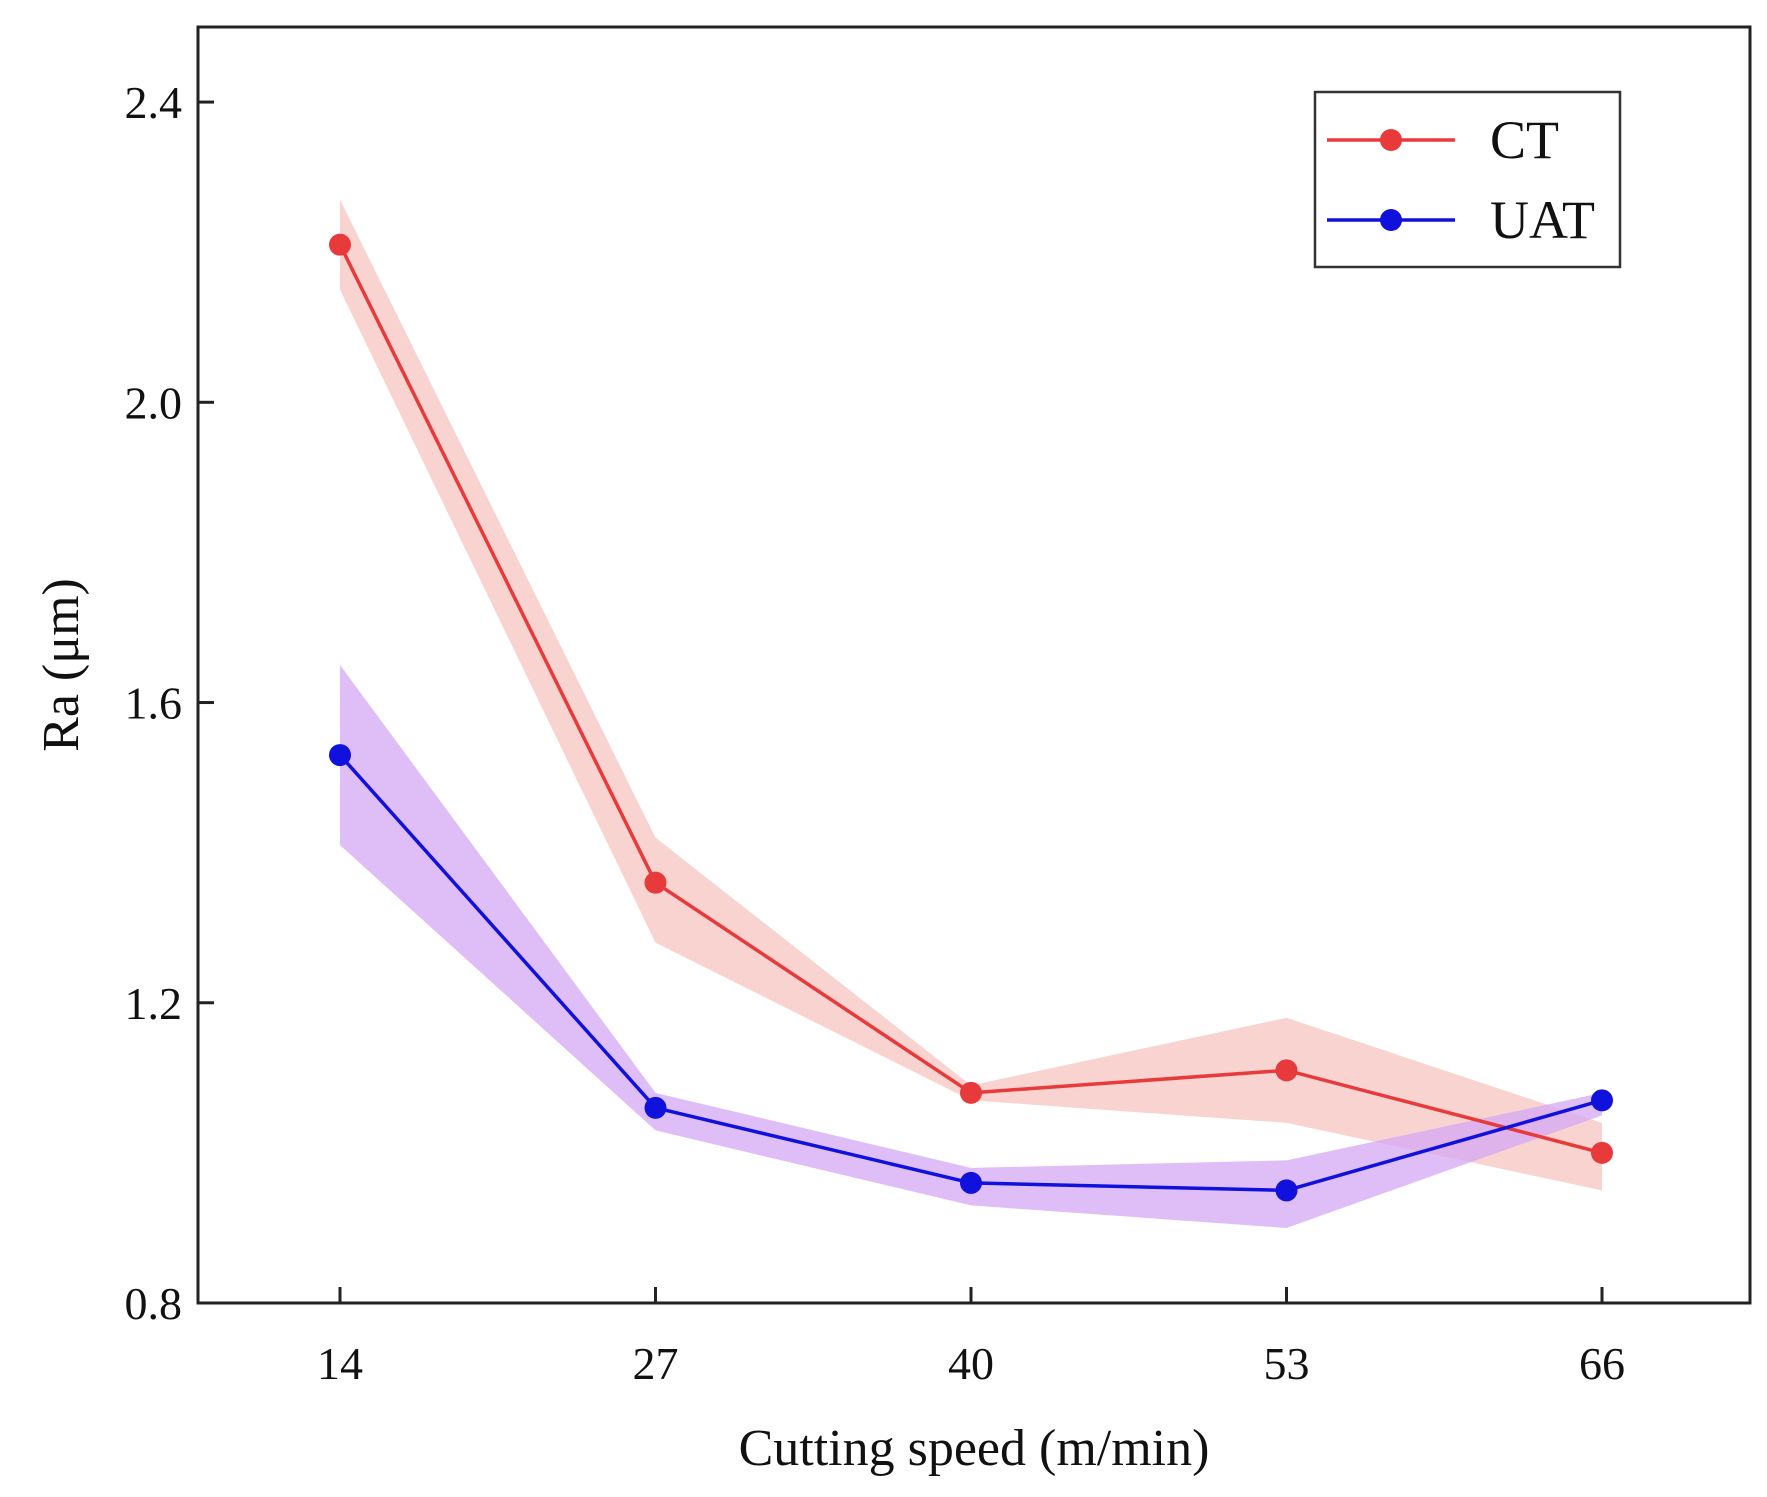  Describe the element at coordinates (340, 1363) in the screenshot. I see `x-tick-label: 14` at that location.